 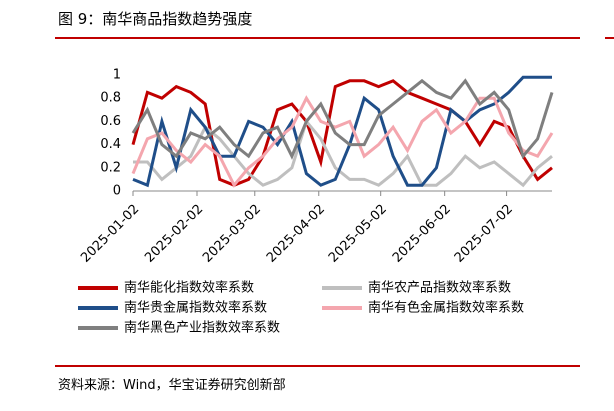 What do you see at coordinates (155, 19) in the screenshot?
I see `chart-title: 图 9：南华商品指数趋势强度` at bounding box center [155, 19].